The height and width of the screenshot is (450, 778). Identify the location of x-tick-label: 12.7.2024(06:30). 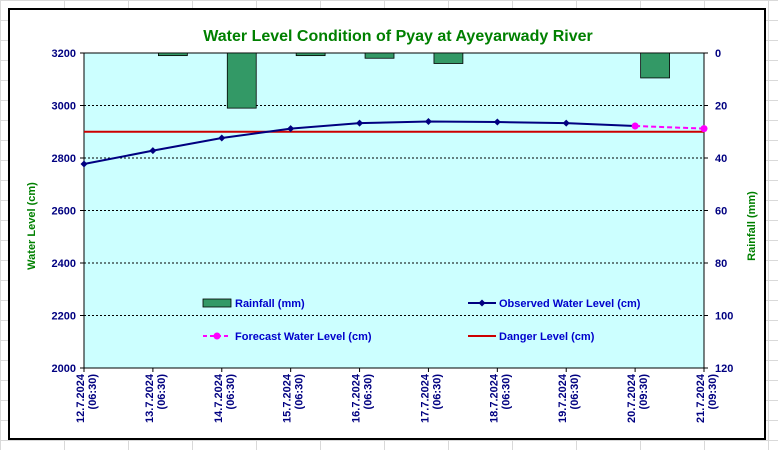
(87, 398).